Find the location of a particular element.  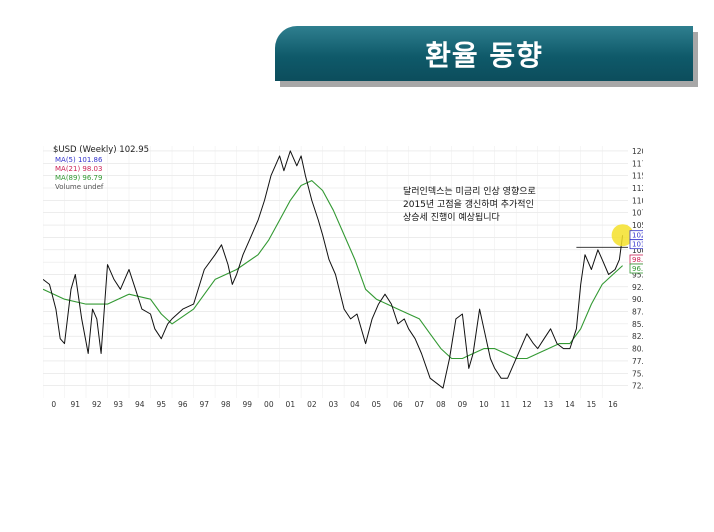

y-tick-label: 112.5 is located at coordinates (637, 188).